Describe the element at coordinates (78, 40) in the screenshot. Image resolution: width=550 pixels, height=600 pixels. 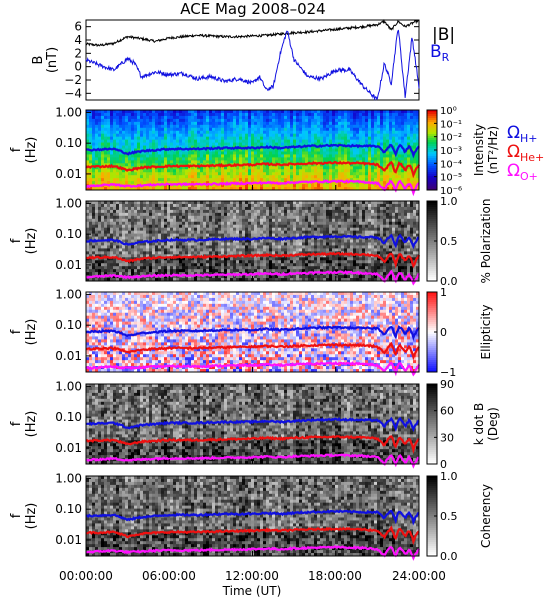
I see `p0-tick-label: 4` at that location.